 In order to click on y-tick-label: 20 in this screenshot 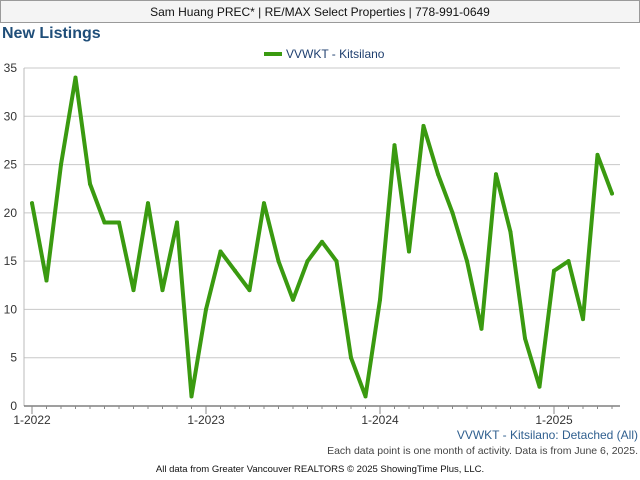, I will do `click(11, 213)`.